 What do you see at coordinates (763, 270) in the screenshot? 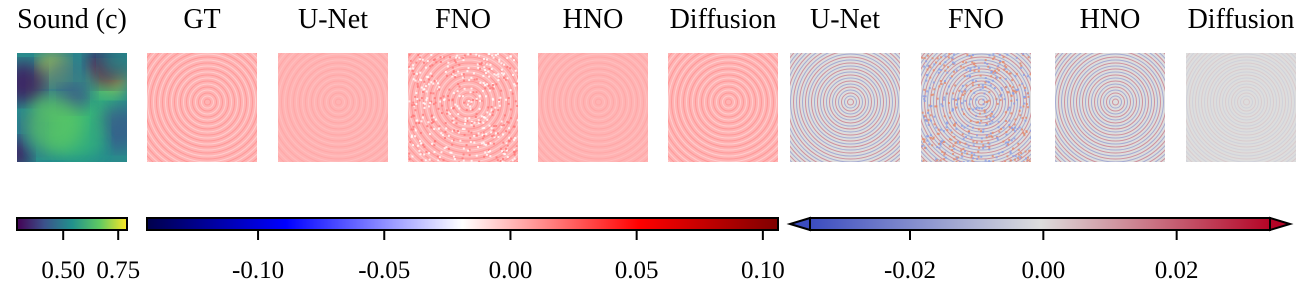
I see `tick-label: 0.10` at bounding box center [763, 270].